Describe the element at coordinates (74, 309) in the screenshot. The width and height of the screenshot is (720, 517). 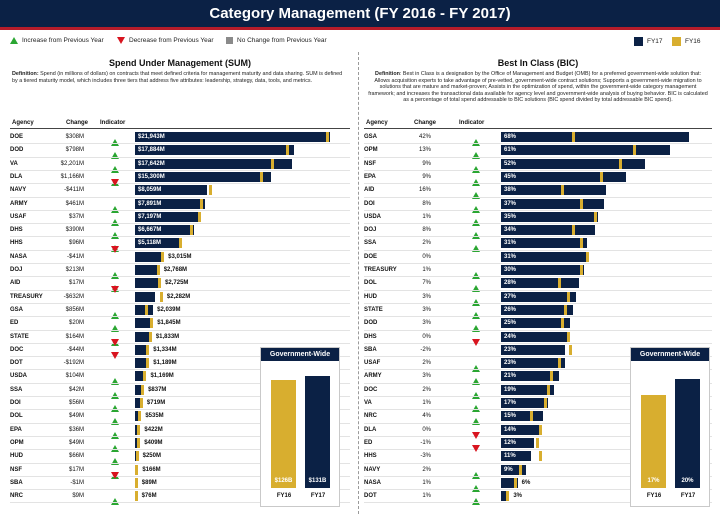
I see `change-value: $856M` at that location.